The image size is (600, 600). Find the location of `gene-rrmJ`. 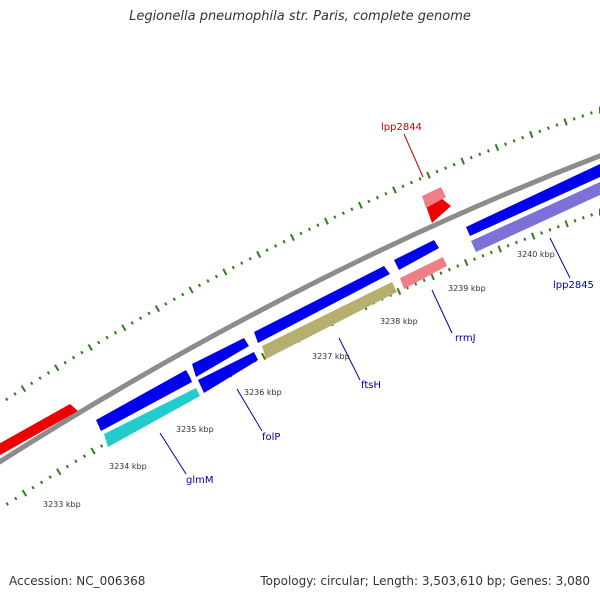

gene-rrmJ is located at coordinates (423, 273).